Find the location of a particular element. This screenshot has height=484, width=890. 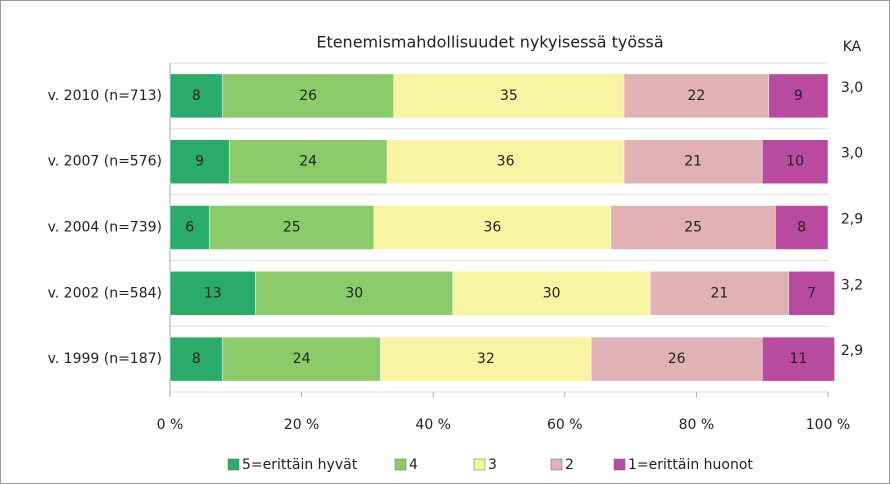

data-label: 13 is located at coordinates (213, 293).